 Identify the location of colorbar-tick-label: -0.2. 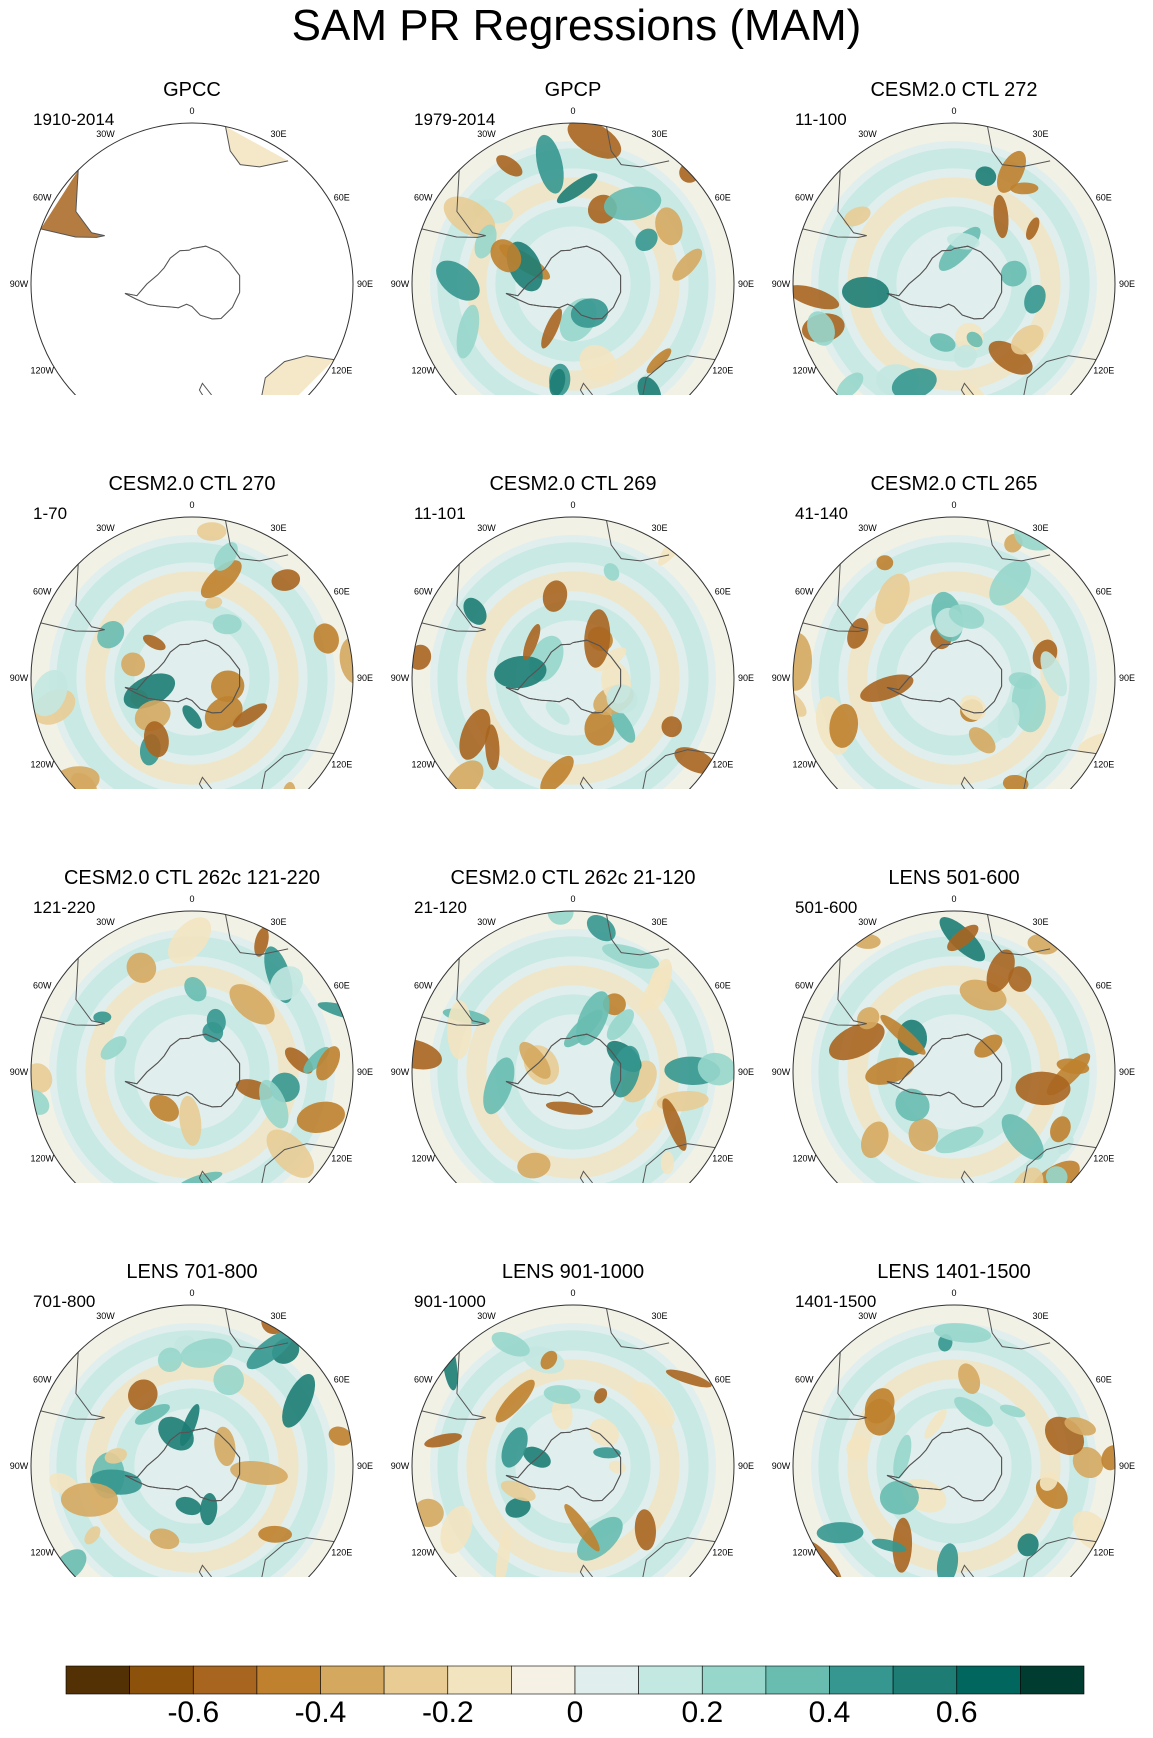
(447, 1712).